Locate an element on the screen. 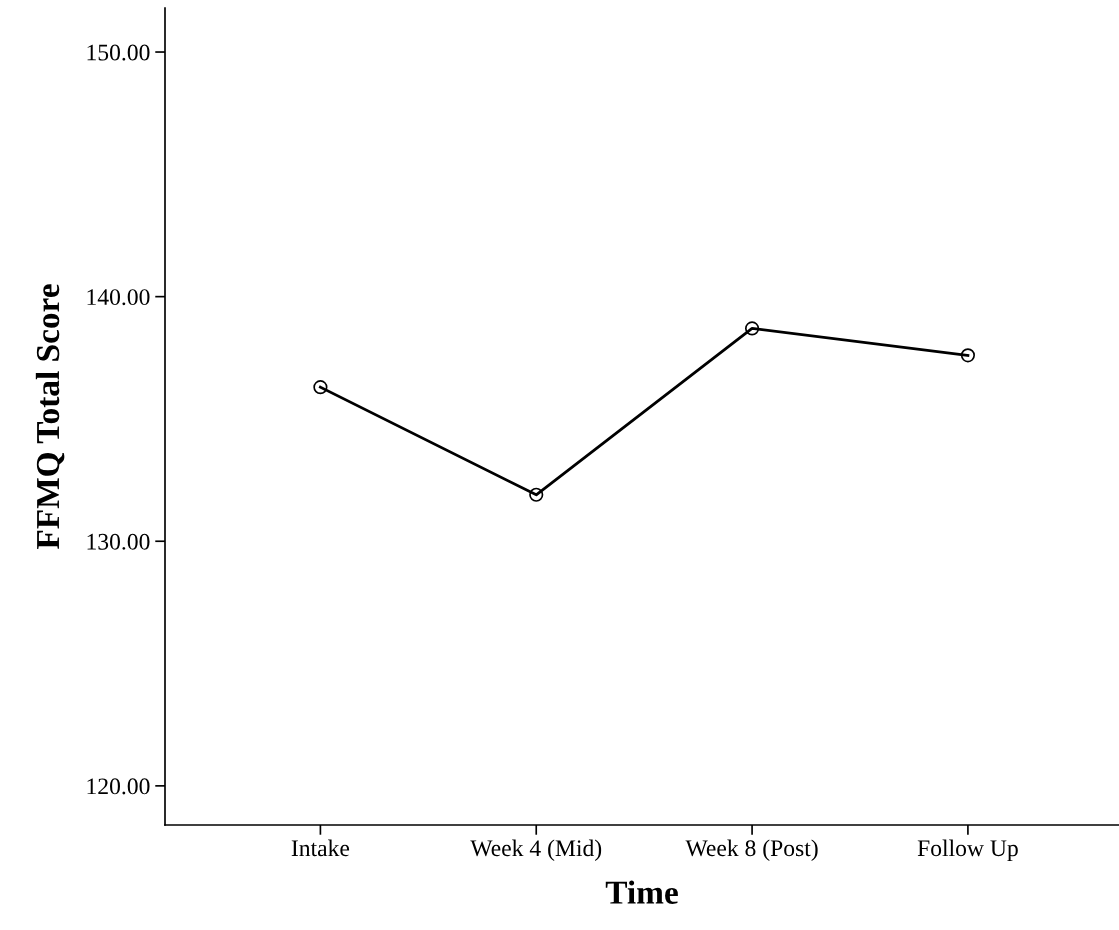 This screenshot has height=930, width=1119. y-tick-label: 120.00 is located at coordinates (118, 786).